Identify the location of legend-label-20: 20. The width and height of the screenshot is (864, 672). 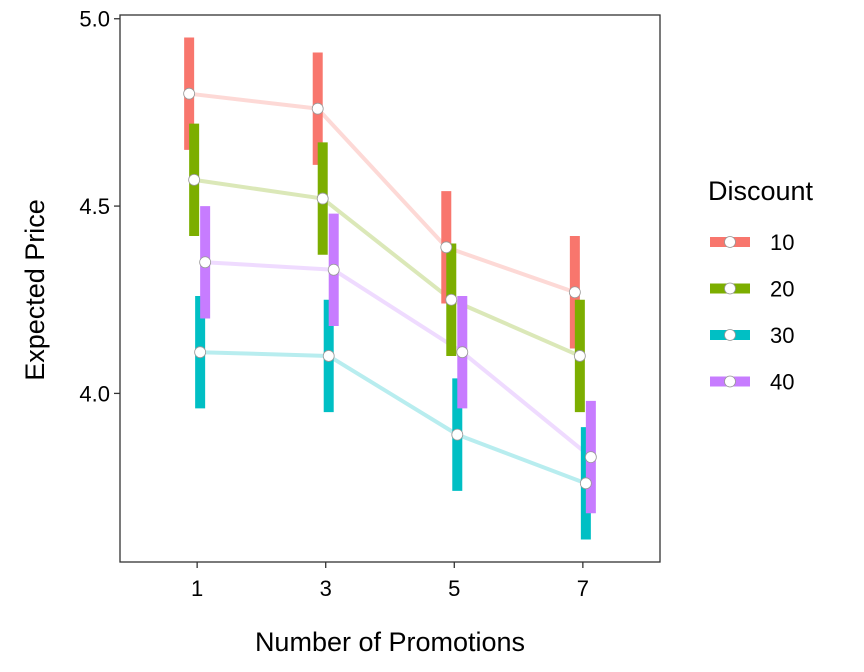
(782, 289).